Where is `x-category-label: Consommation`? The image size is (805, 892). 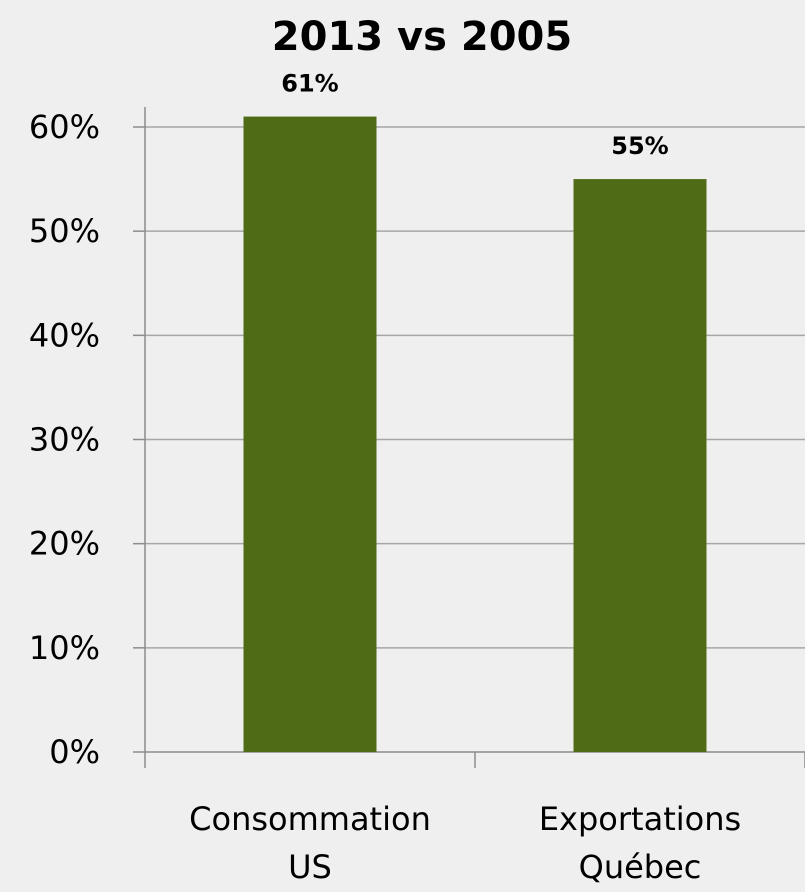
x-category-label: Consommation is located at coordinates (310, 819).